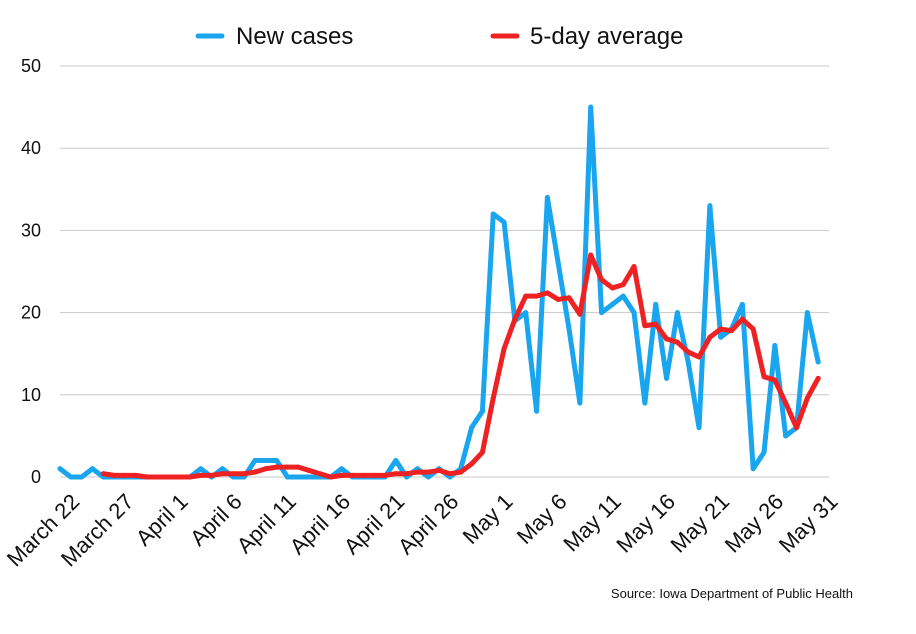 Image resolution: width=916 pixels, height=634 pixels. Describe the element at coordinates (606, 36) in the screenshot. I see `legend-label-5-day-average: 5-day average` at that location.